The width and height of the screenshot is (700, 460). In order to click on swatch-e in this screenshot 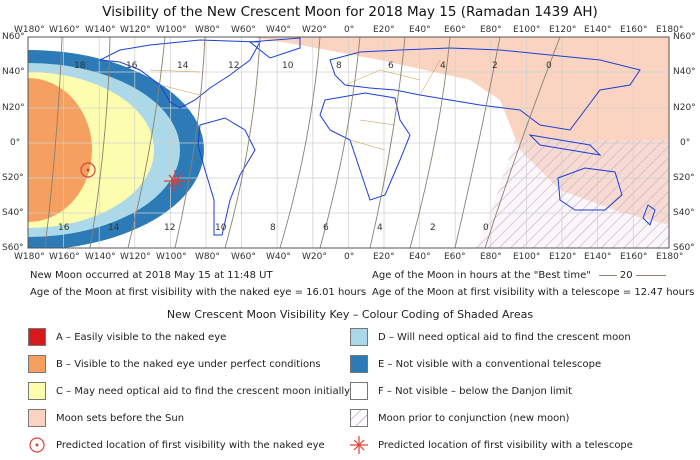, I will do `click(359, 364)`.